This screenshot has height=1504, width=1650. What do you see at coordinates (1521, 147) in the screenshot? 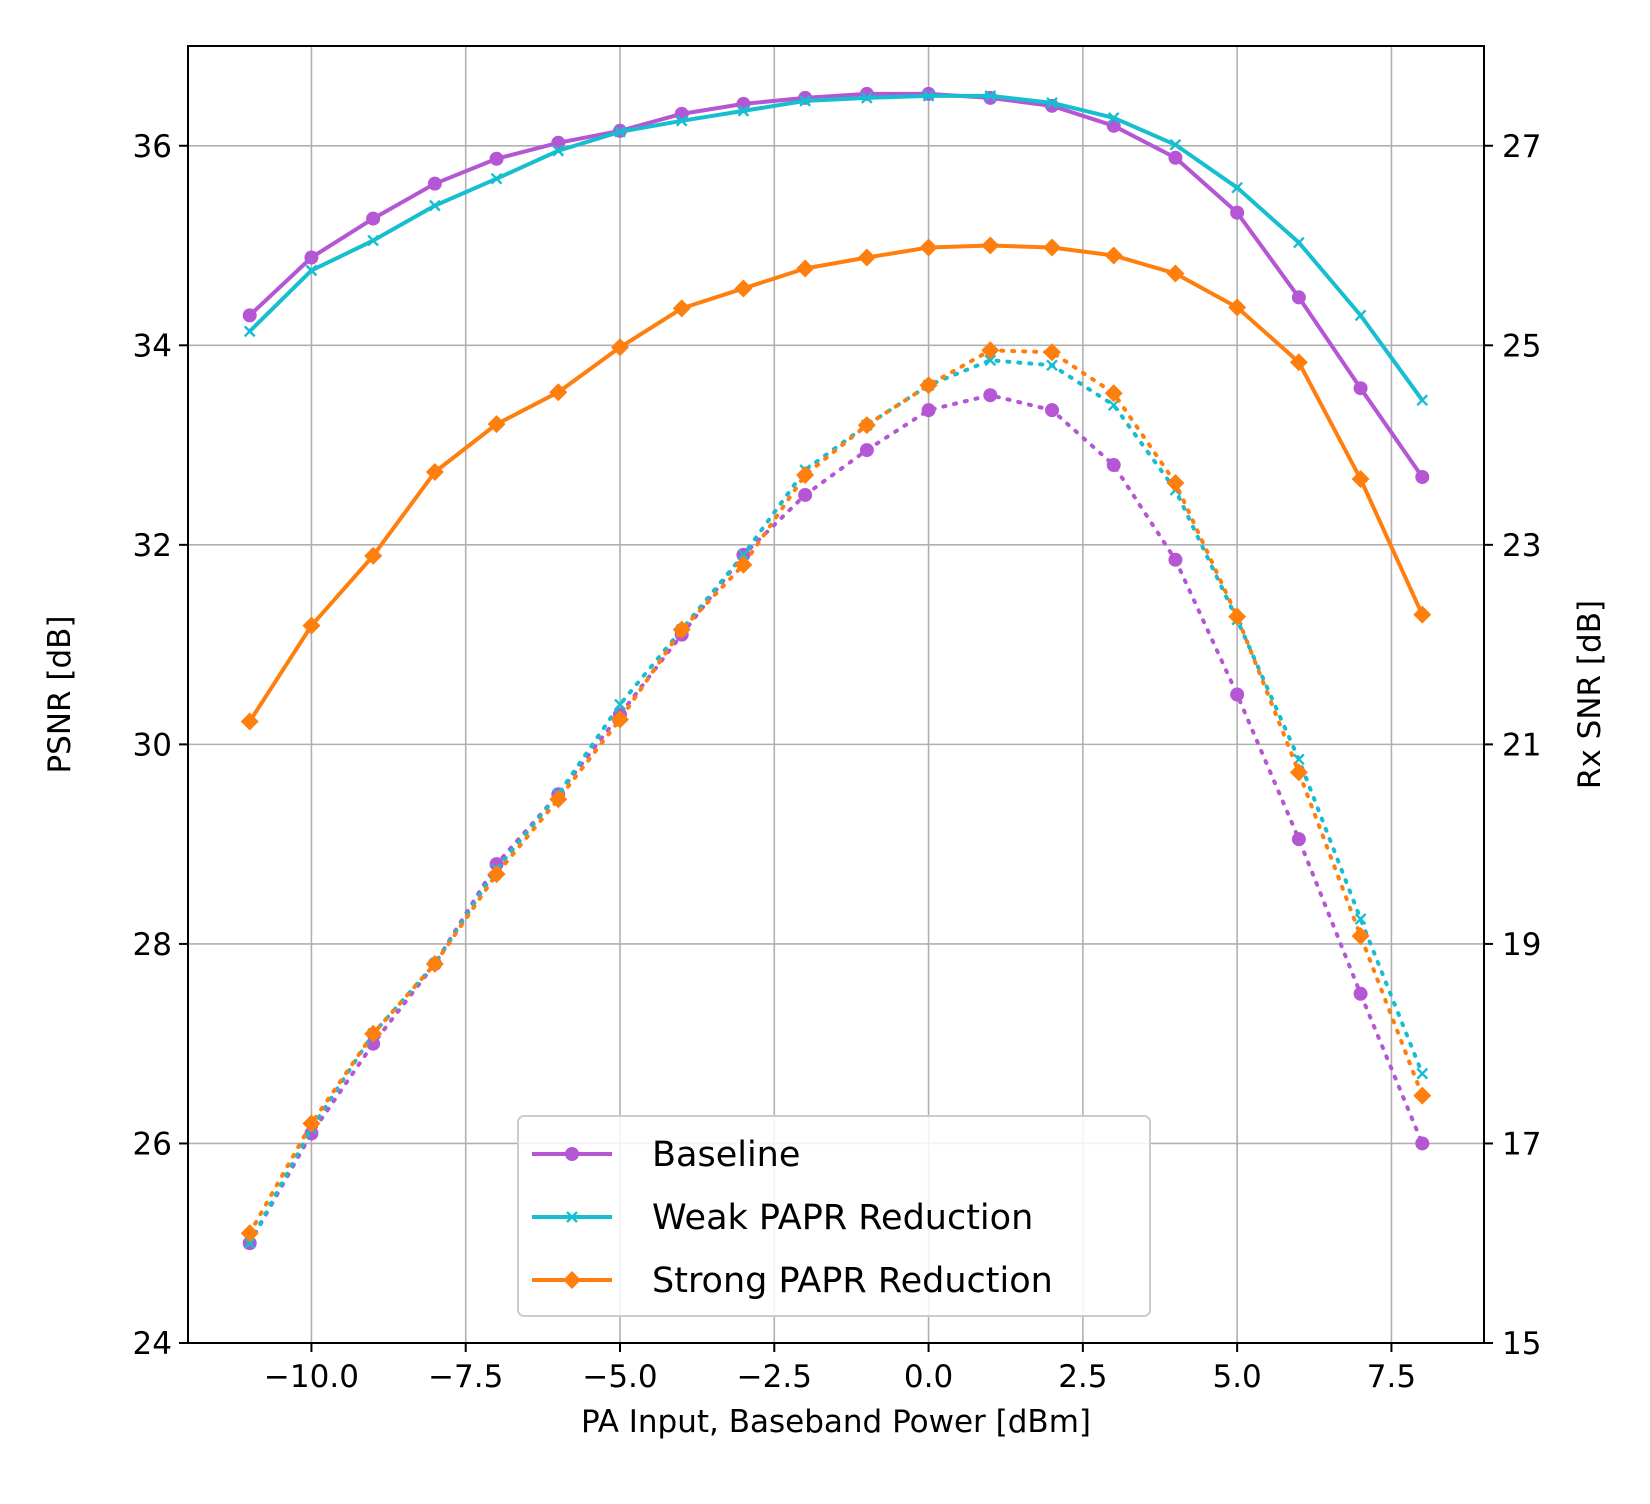
I see `y2-tick-label: 27` at bounding box center [1521, 147].